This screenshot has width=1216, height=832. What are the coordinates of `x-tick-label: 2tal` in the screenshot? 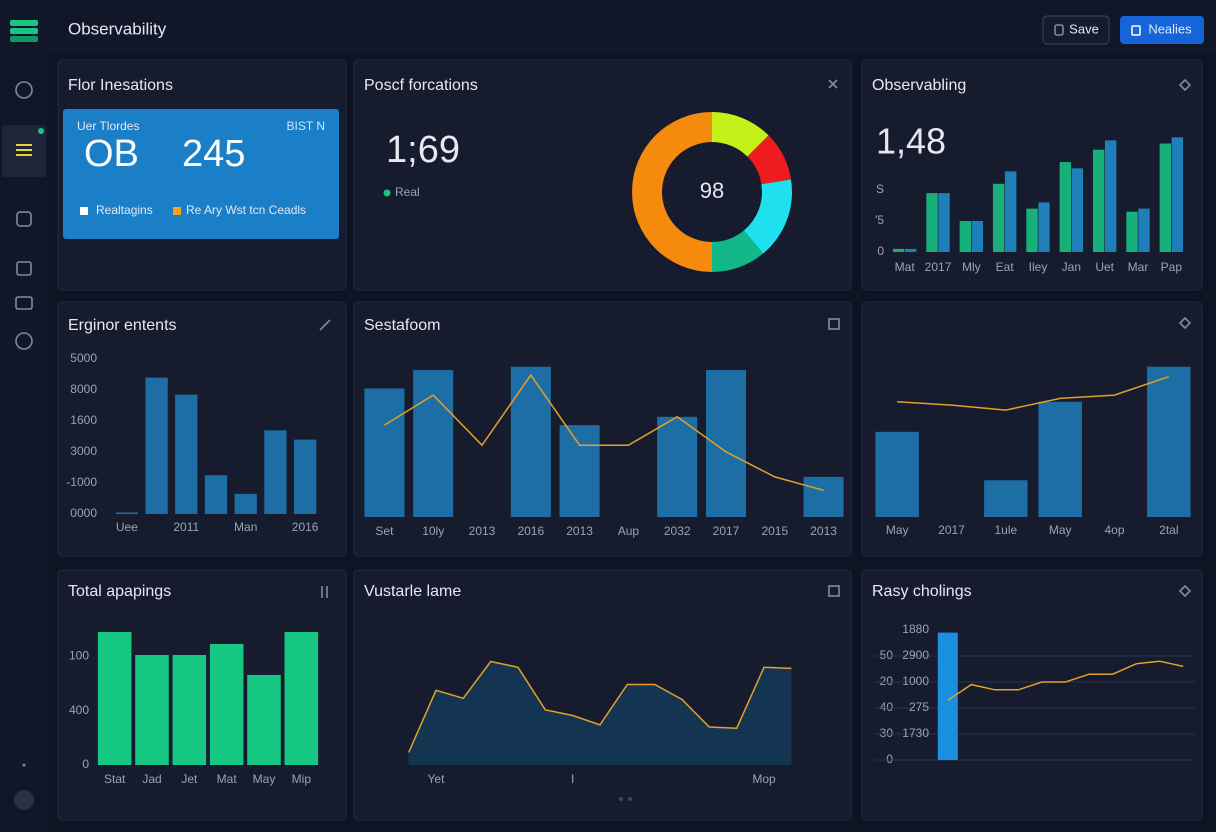 It's located at (1168, 530).